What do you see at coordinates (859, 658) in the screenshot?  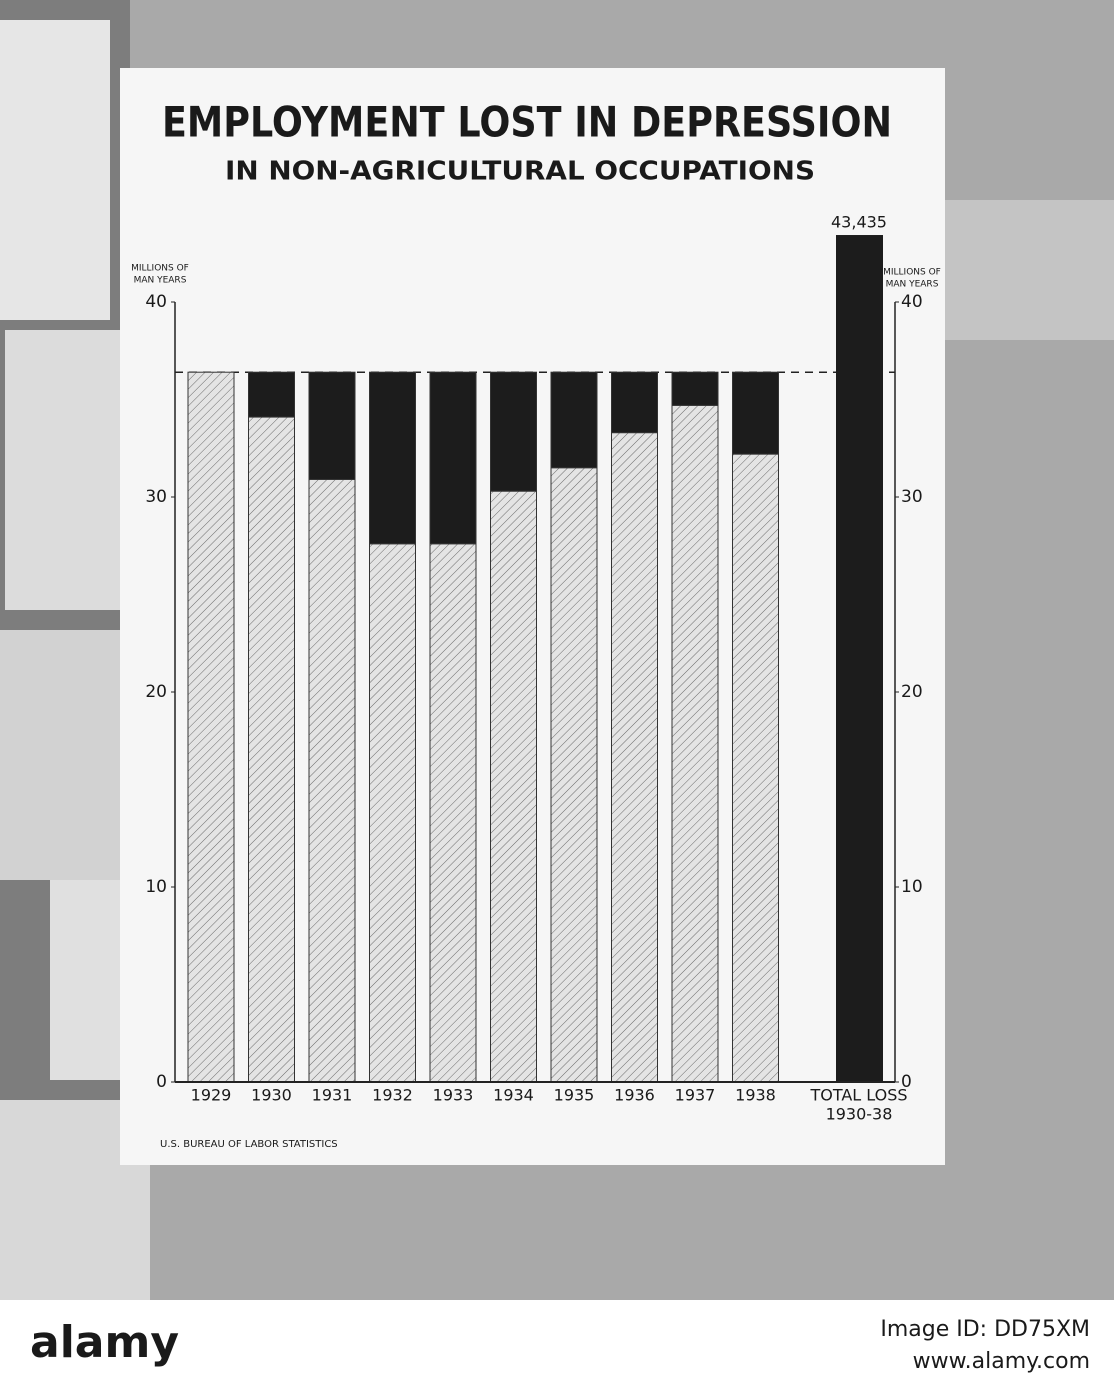 I see `total-loss-bar` at bounding box center [859, 658].